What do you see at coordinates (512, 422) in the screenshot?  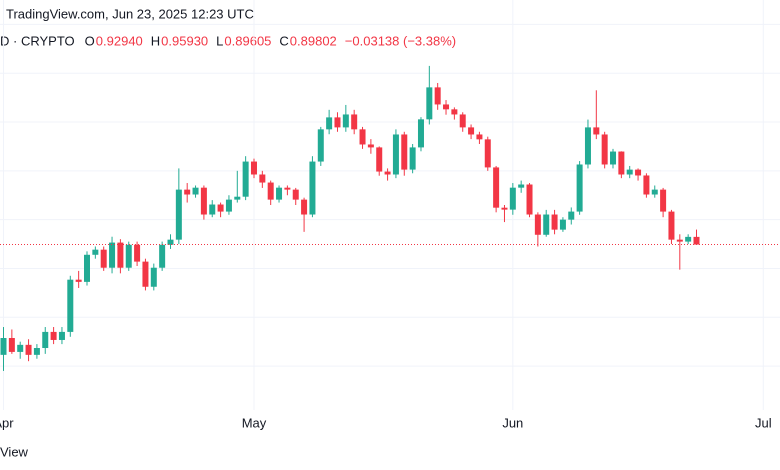 I see `x-tick-label: Jun` at bounding box center [512, 422].